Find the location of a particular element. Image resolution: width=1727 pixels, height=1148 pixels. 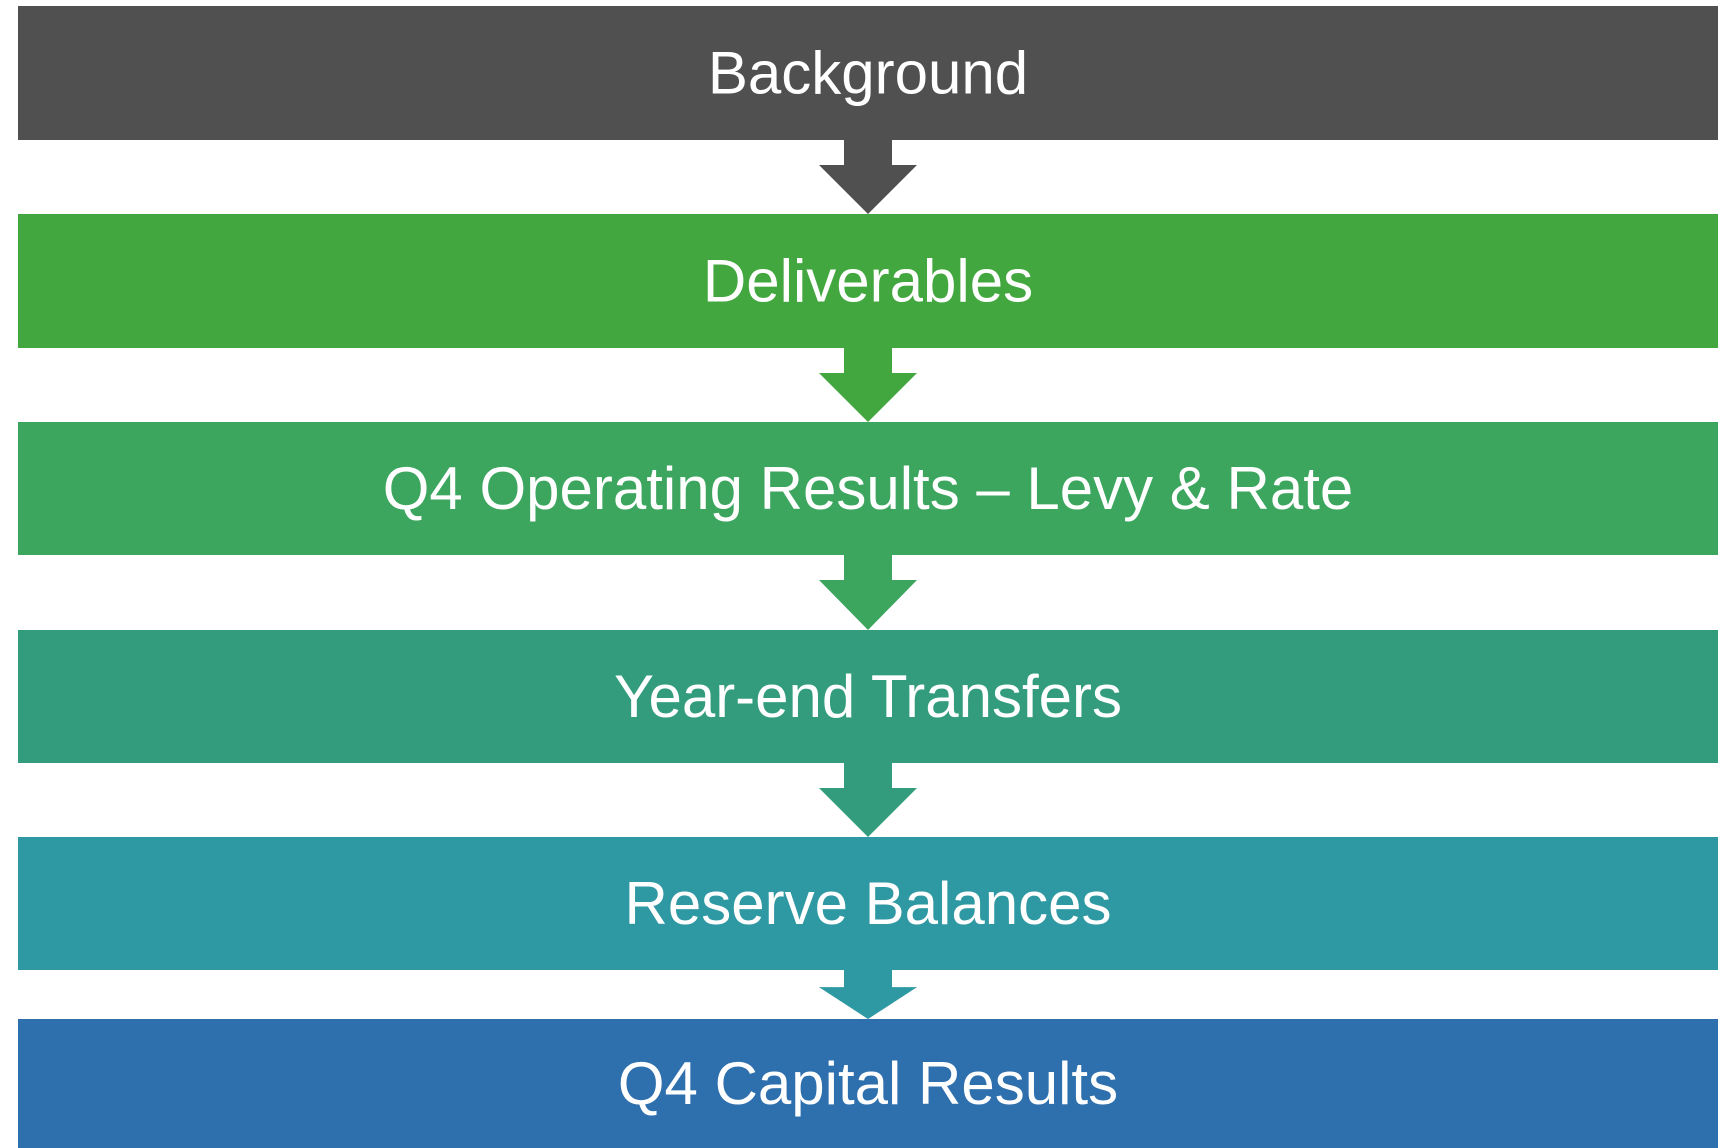

step-label: Q4 Capital Results is located at coordinates (868, 1083).